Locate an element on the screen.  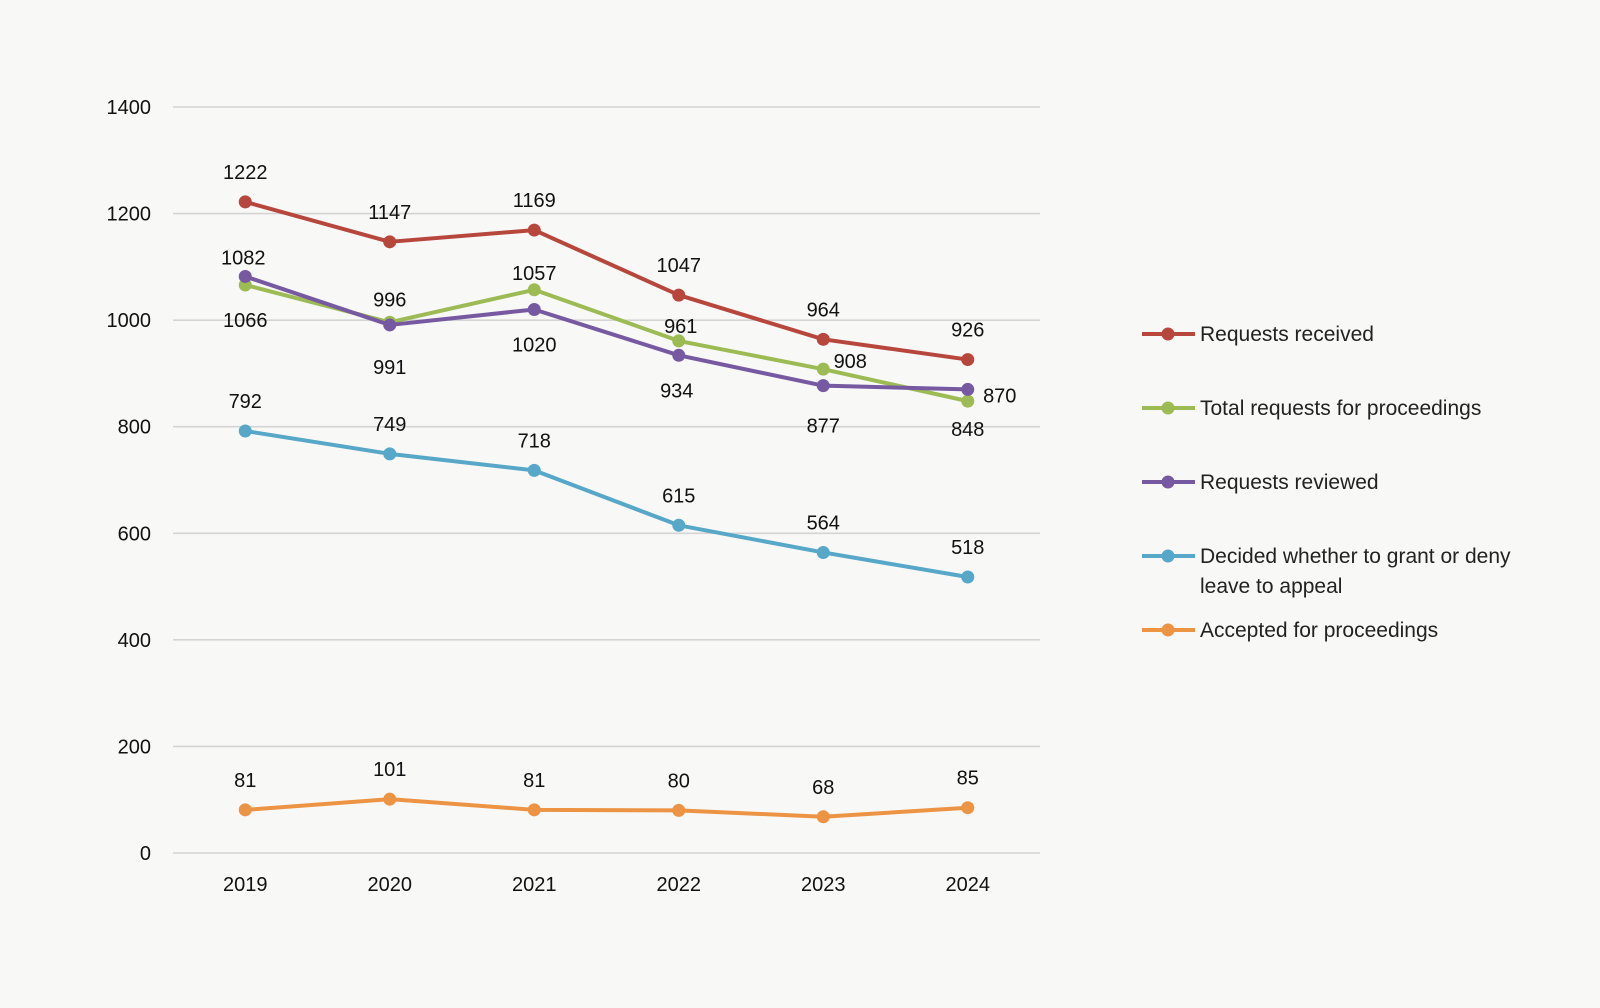
x-tick-label: 2021 is located at coordinates (534, 885).